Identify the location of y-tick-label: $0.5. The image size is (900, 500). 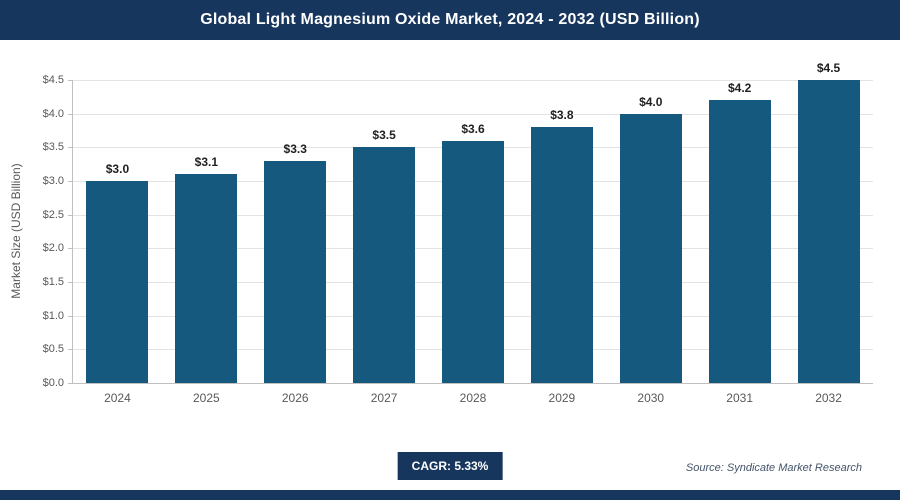
(53, 349).